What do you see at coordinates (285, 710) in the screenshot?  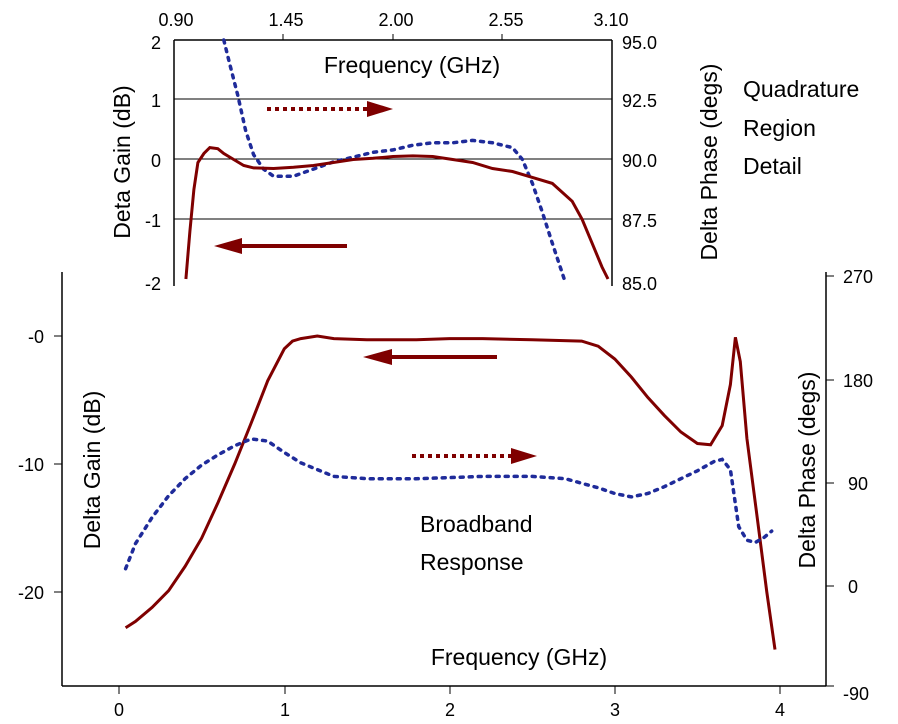 I see `broadband-x-tick-label: 1` at bounding box center [285, 710].